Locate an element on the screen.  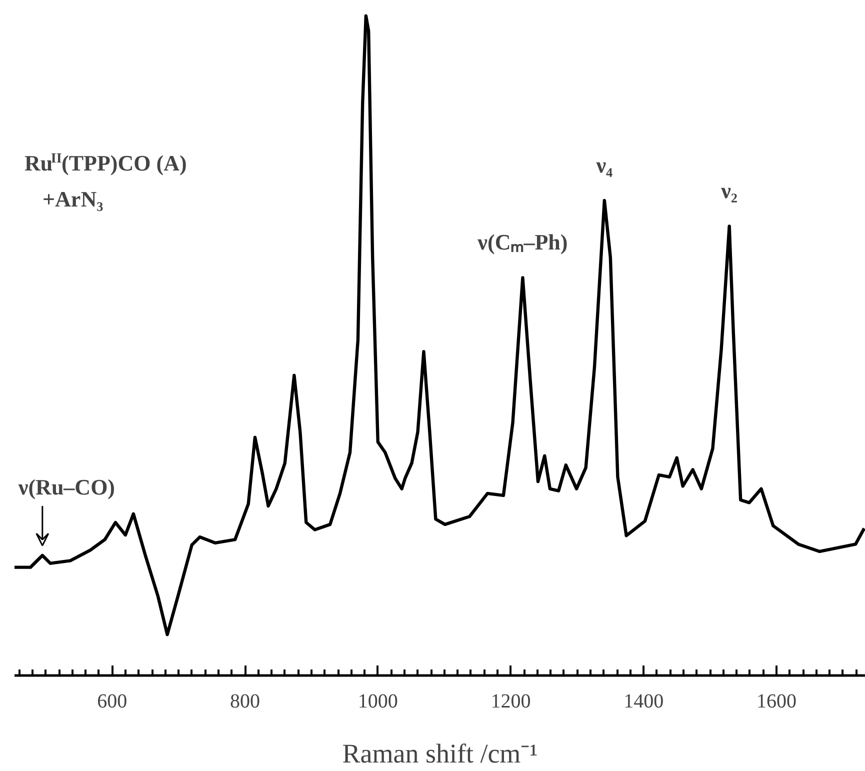
x-tick-label: 1600 is located at coordinates (776, 701).